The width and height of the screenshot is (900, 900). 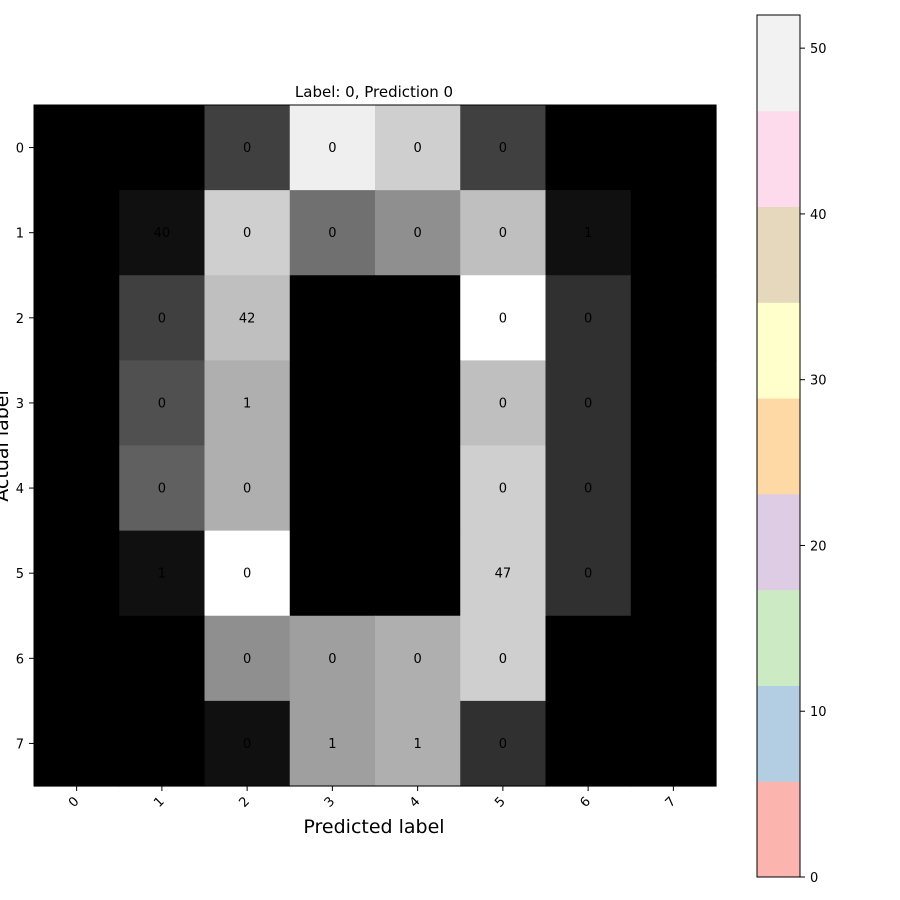 What do you see at coordinates (162, 658) in the screenshot?
I see `heatmap-cell-r6-c1` at bounding box center [162, 658].